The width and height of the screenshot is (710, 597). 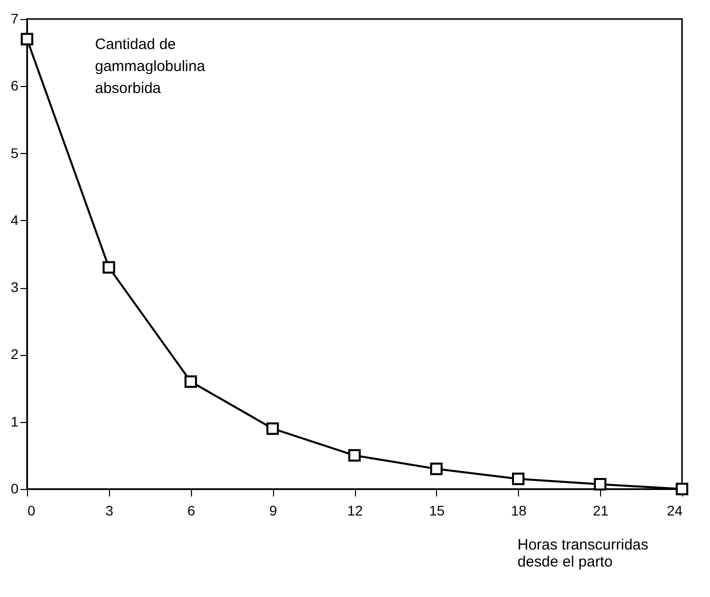 I want to click on y-tick-label: 1, so click(x=14, y=421).